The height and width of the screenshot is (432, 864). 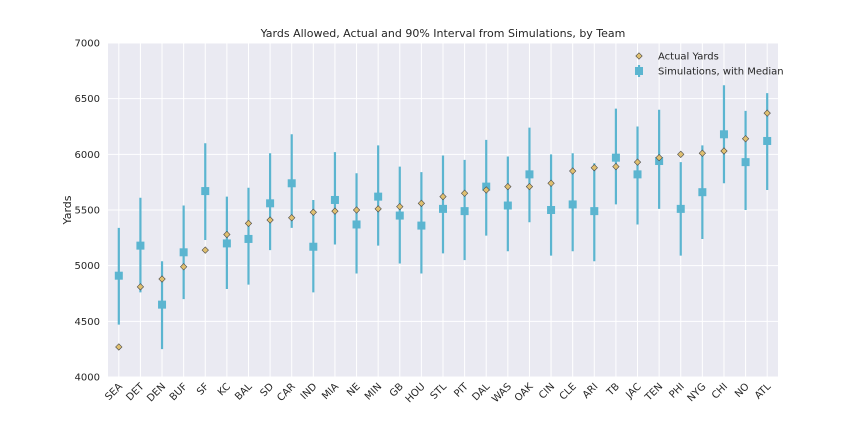 I want to click on x-tick-label: TEN, so click(x=654, y=392).